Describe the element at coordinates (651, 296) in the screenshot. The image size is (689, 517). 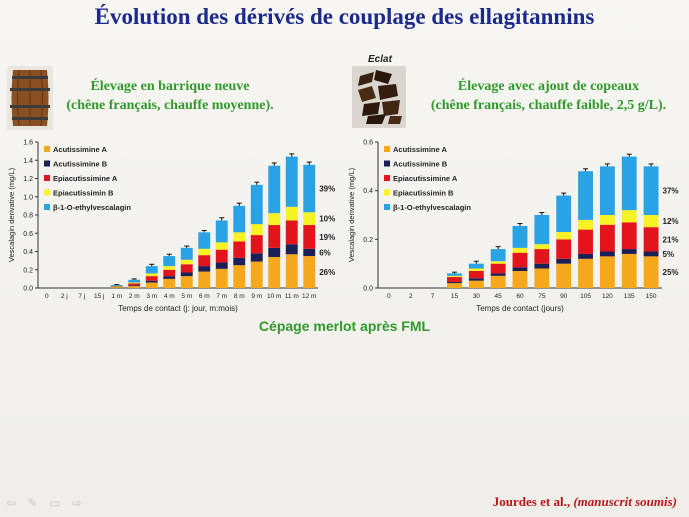
I see `x-tick-label: 150` at that location.